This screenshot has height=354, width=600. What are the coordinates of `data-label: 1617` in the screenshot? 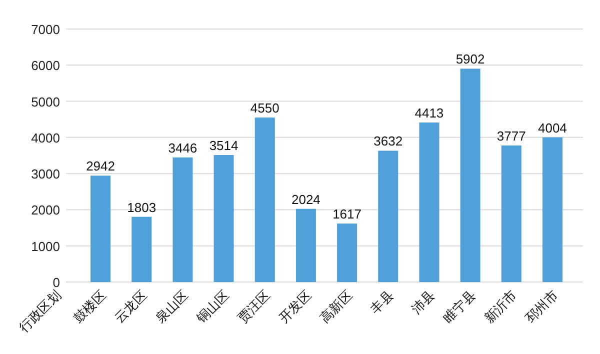 It's located at (347, 214).